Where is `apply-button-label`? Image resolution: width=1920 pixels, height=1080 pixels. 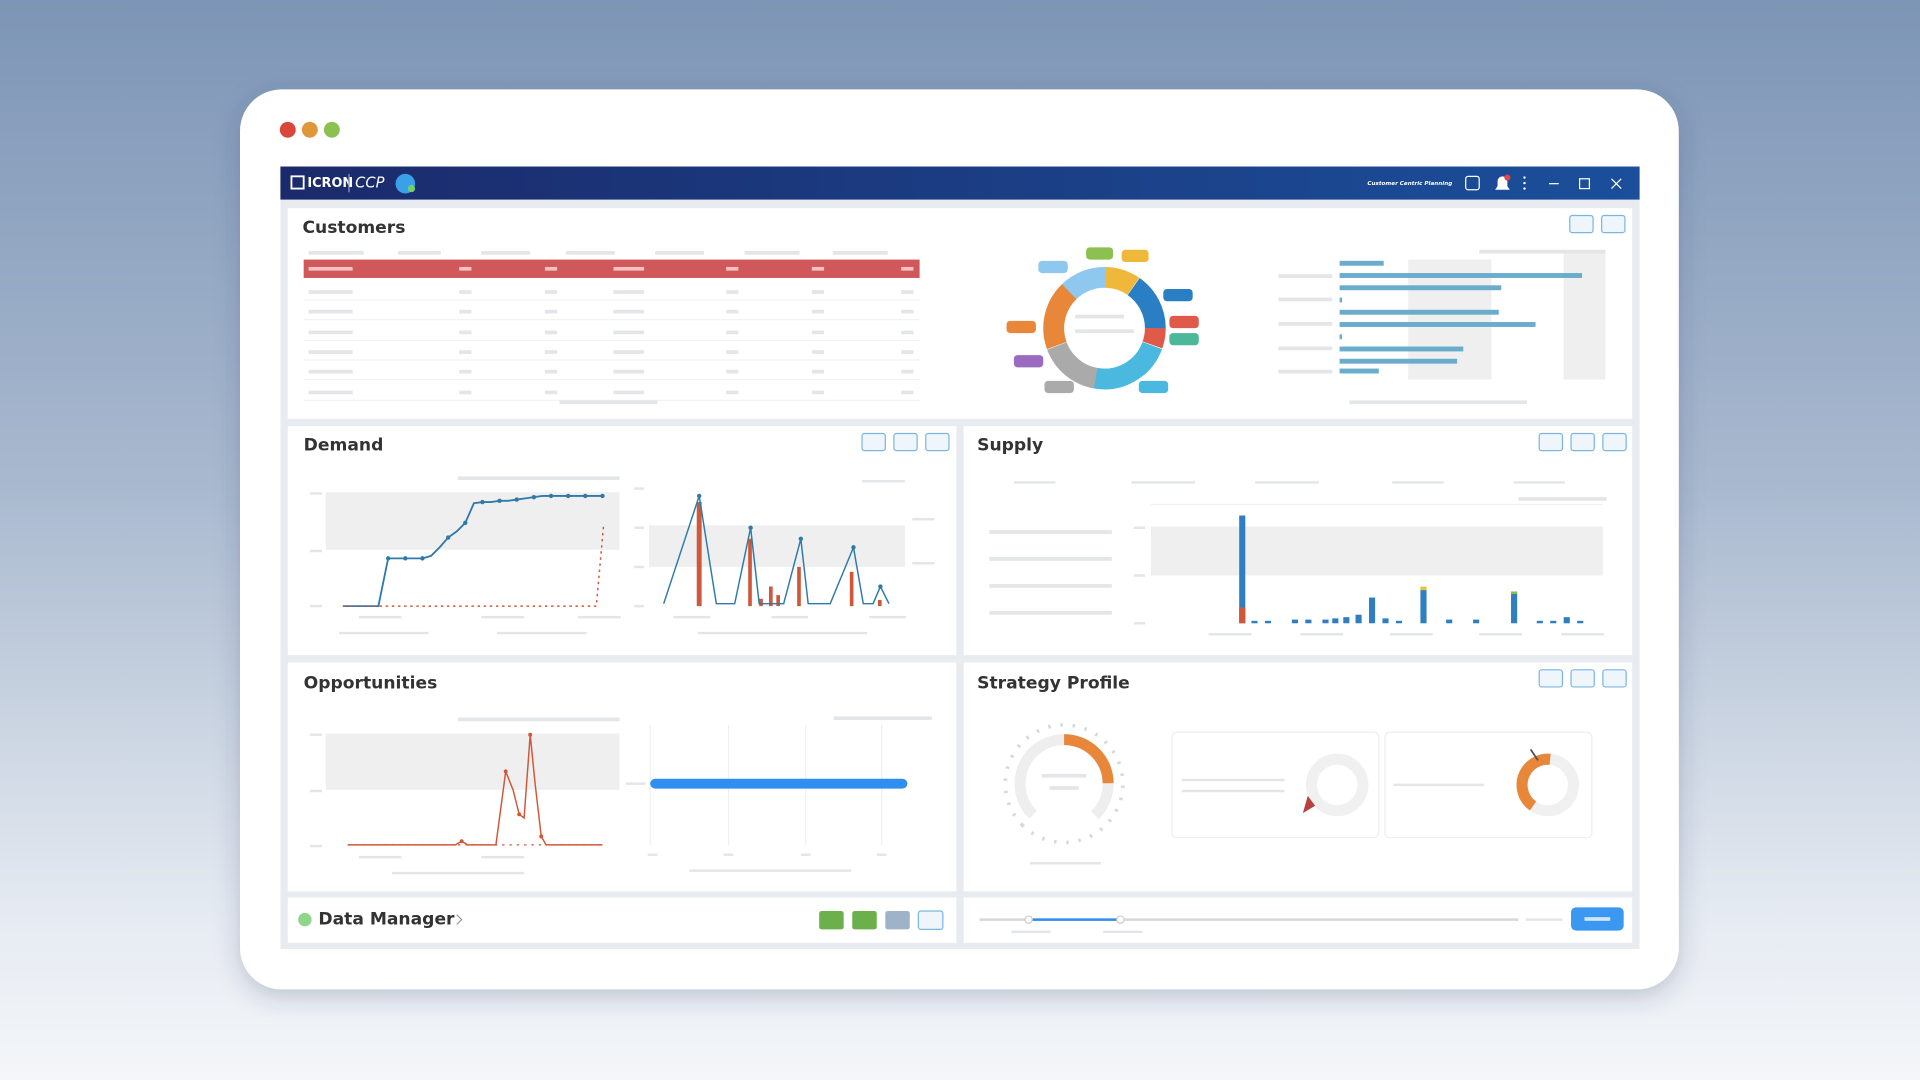
apply-button-label is located at coordinates (1597, 919).